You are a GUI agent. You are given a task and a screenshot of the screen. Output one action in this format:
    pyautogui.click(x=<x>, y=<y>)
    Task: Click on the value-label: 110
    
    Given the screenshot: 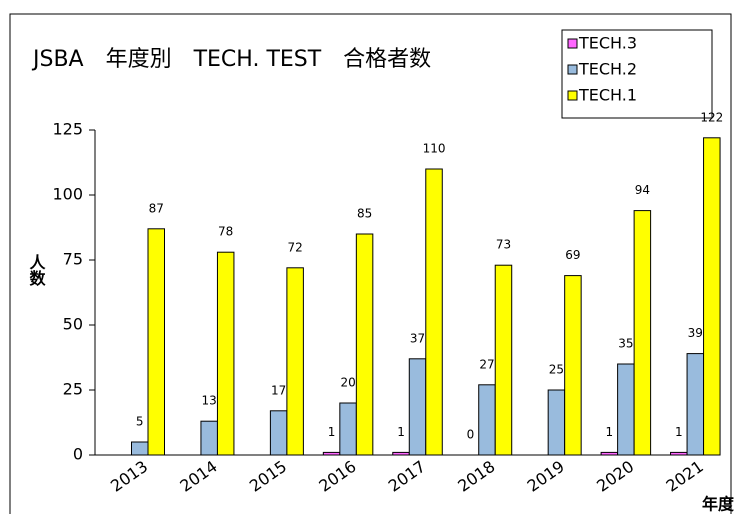 What is the action you would take?
    pyautogui.click(x=434, y=149)
    